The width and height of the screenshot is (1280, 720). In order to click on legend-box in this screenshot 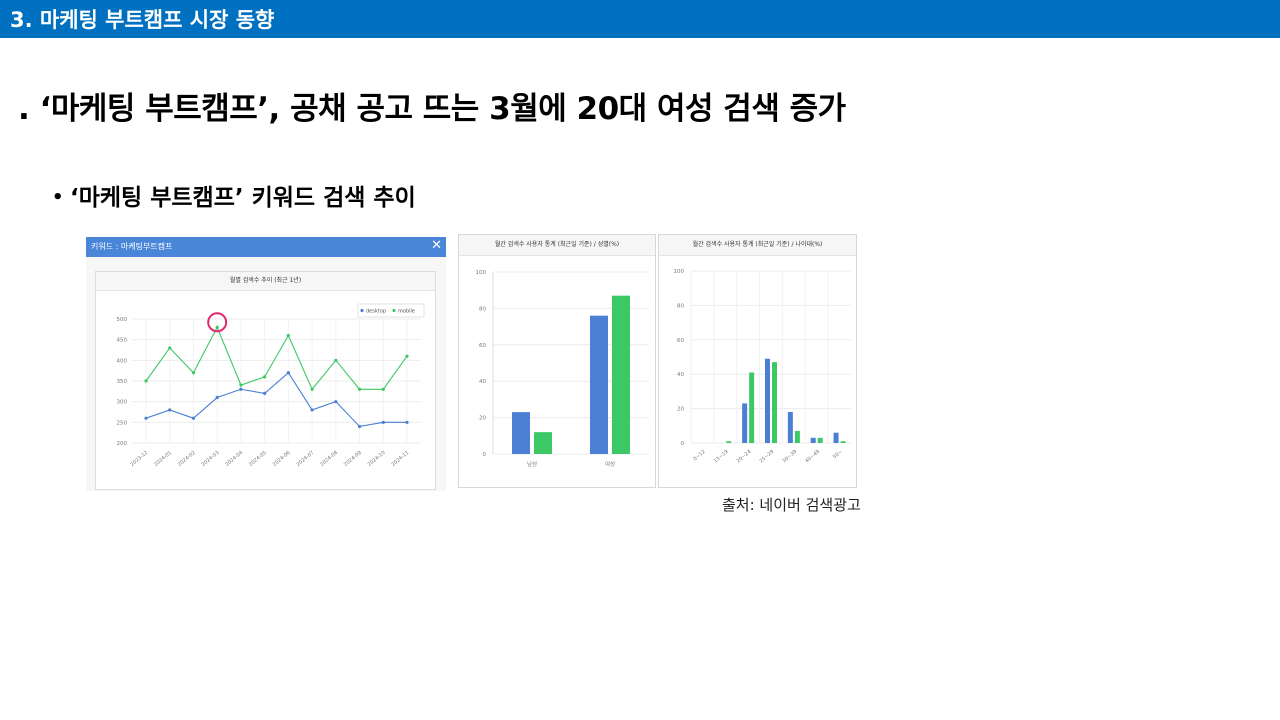, I will do `click(391, 310)`.